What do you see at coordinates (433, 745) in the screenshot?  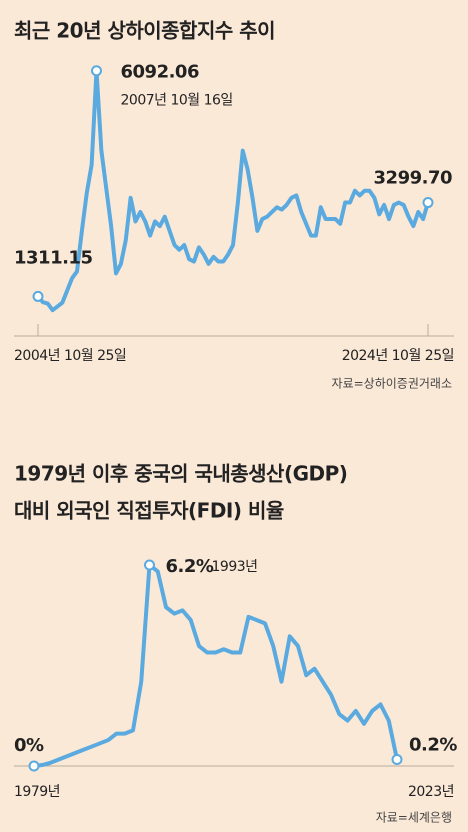 I see `value-label: 0.2%` at bounding box center [433, 745].